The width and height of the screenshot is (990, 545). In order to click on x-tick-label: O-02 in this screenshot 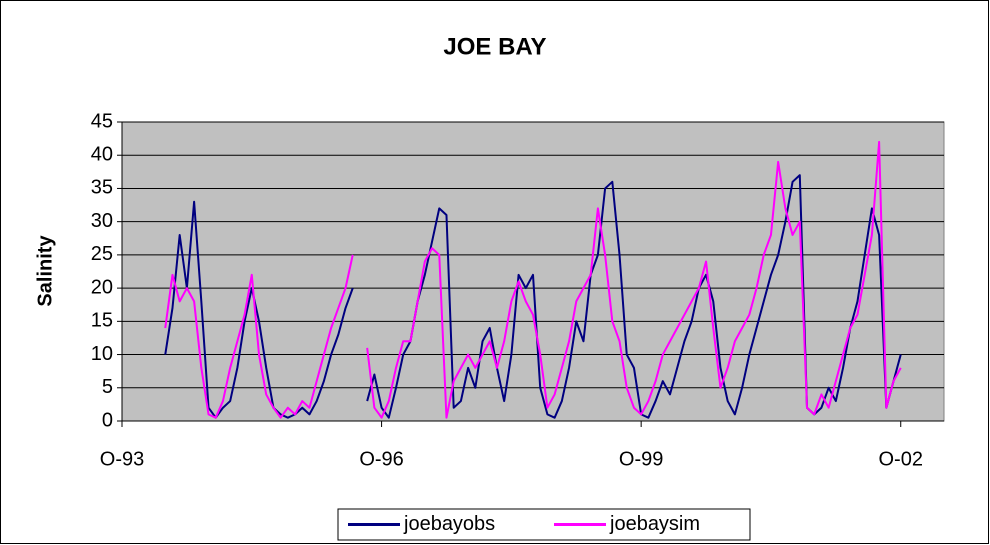, I will do `click(901, 459)`.